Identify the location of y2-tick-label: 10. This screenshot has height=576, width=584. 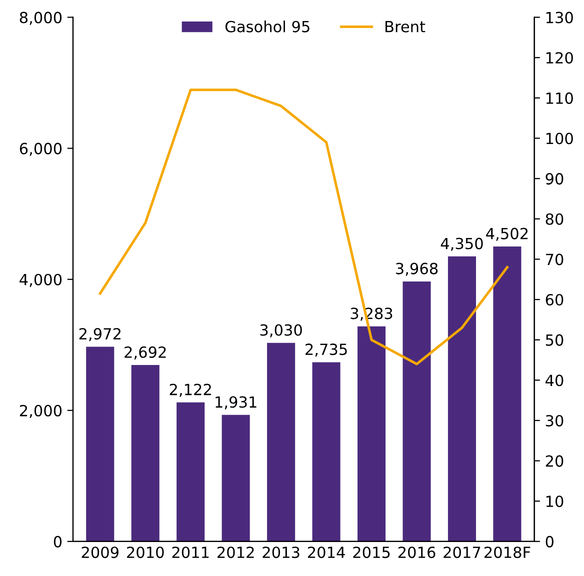
(555, 502).